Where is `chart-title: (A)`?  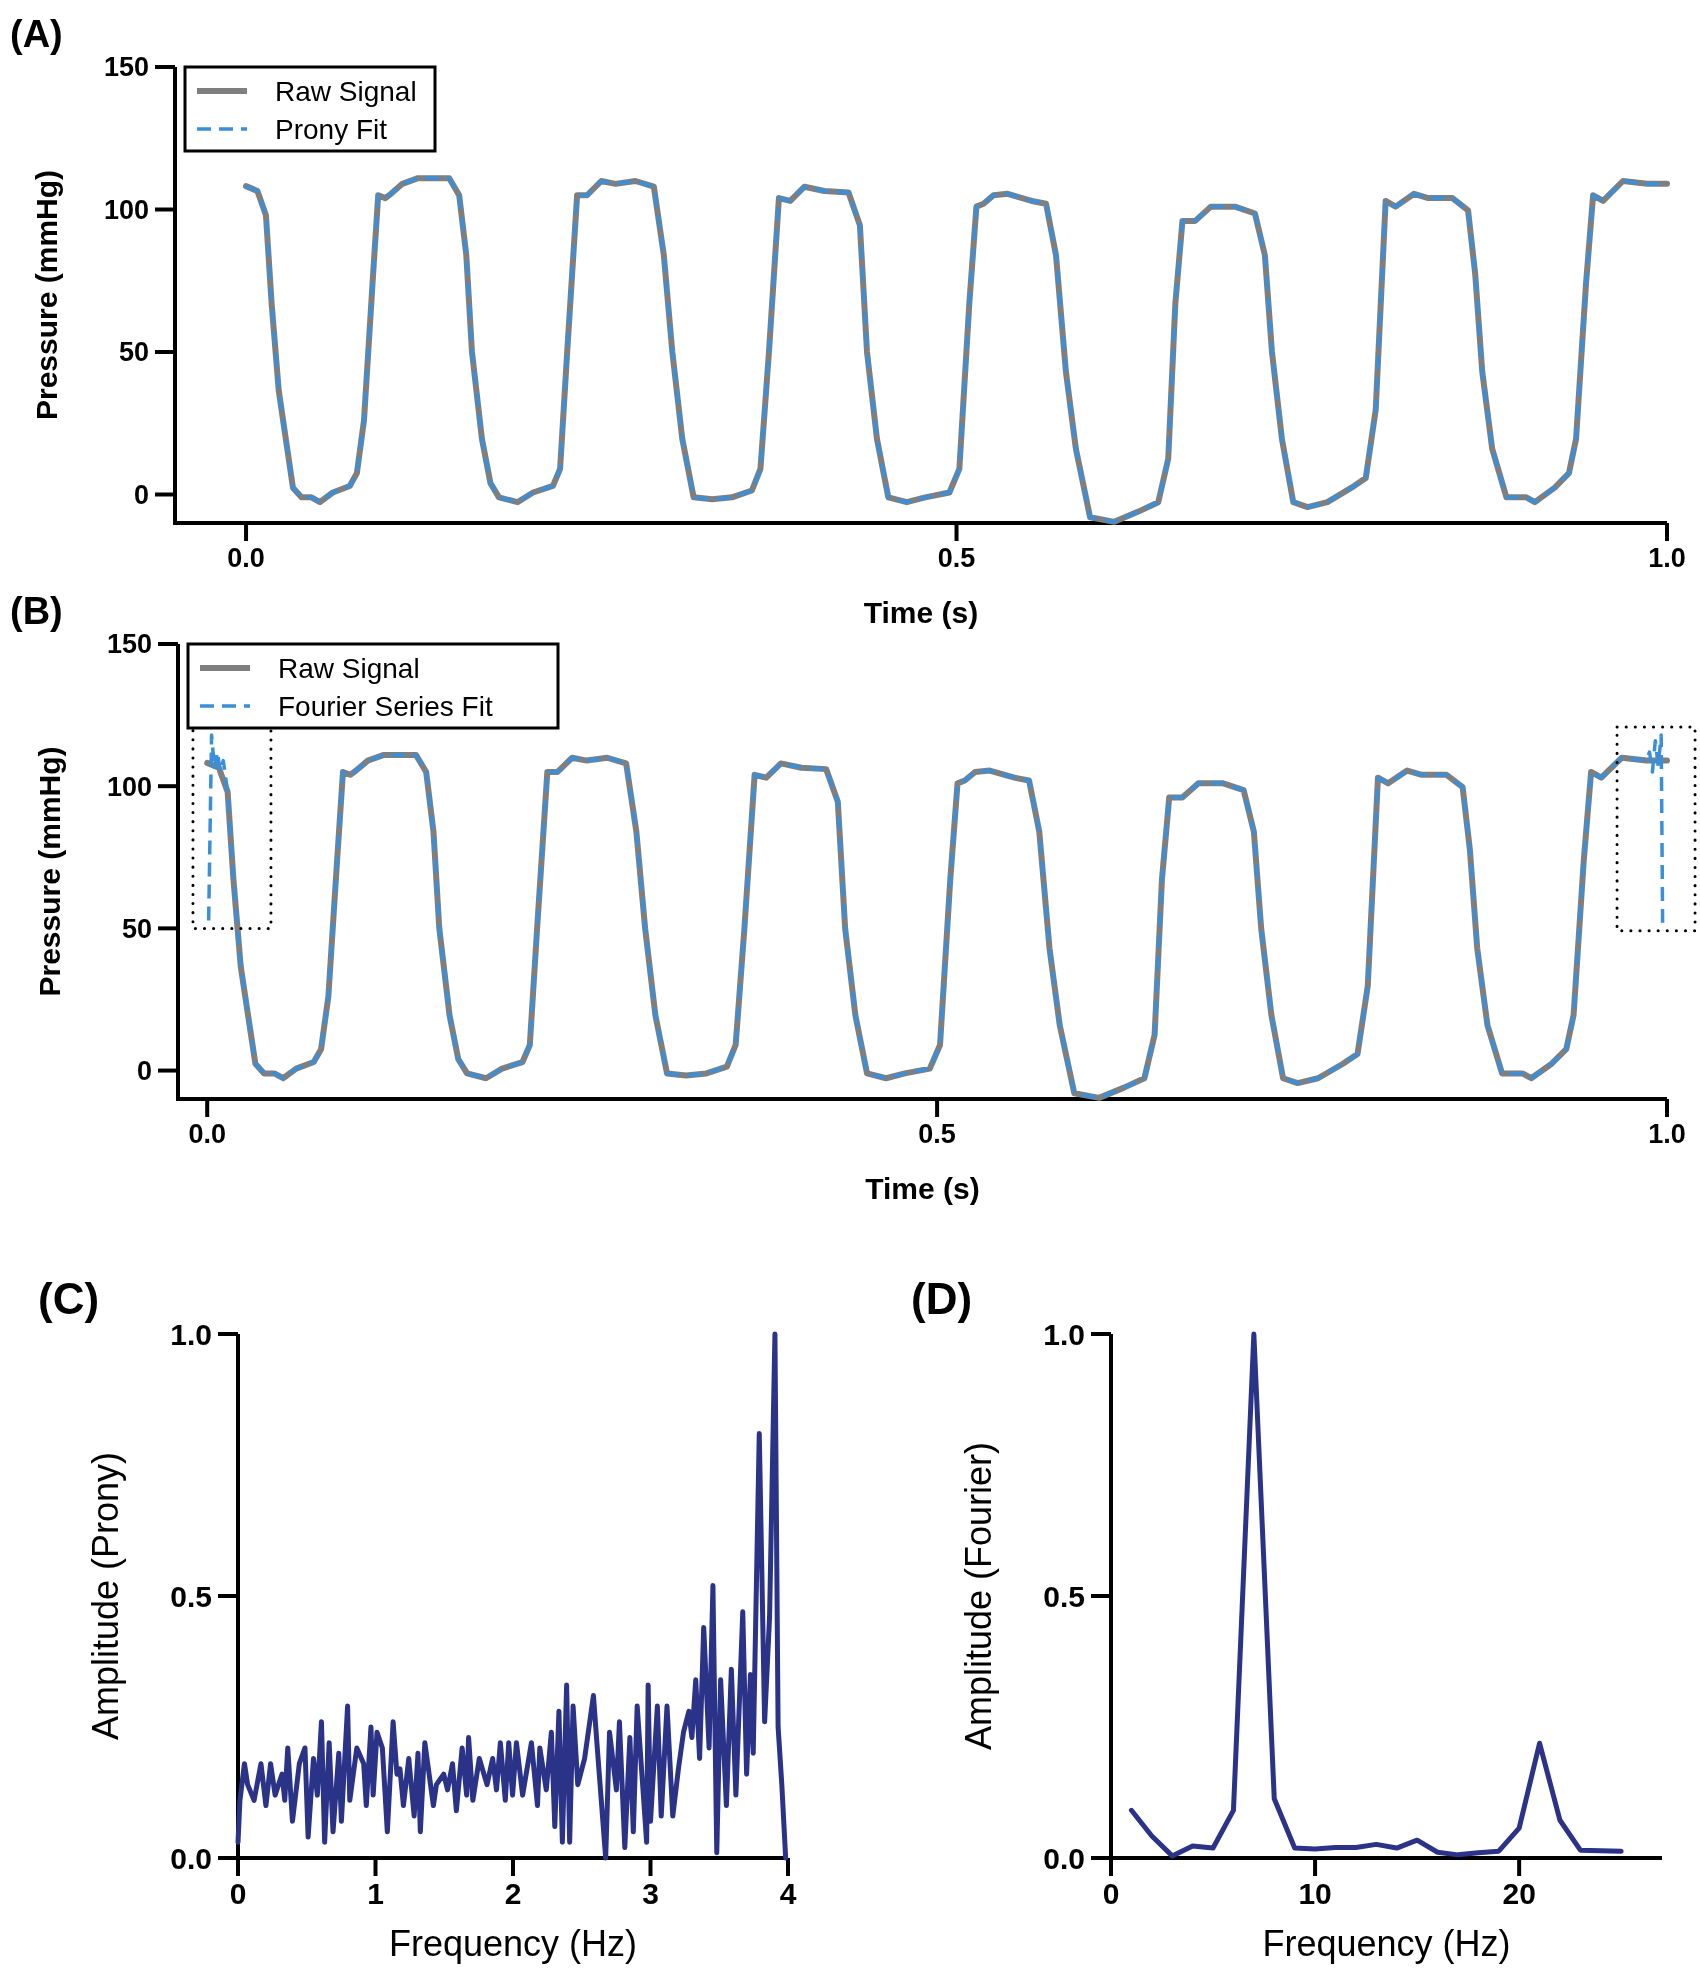 chart-title: (A) is located at coordinates (36, 34).